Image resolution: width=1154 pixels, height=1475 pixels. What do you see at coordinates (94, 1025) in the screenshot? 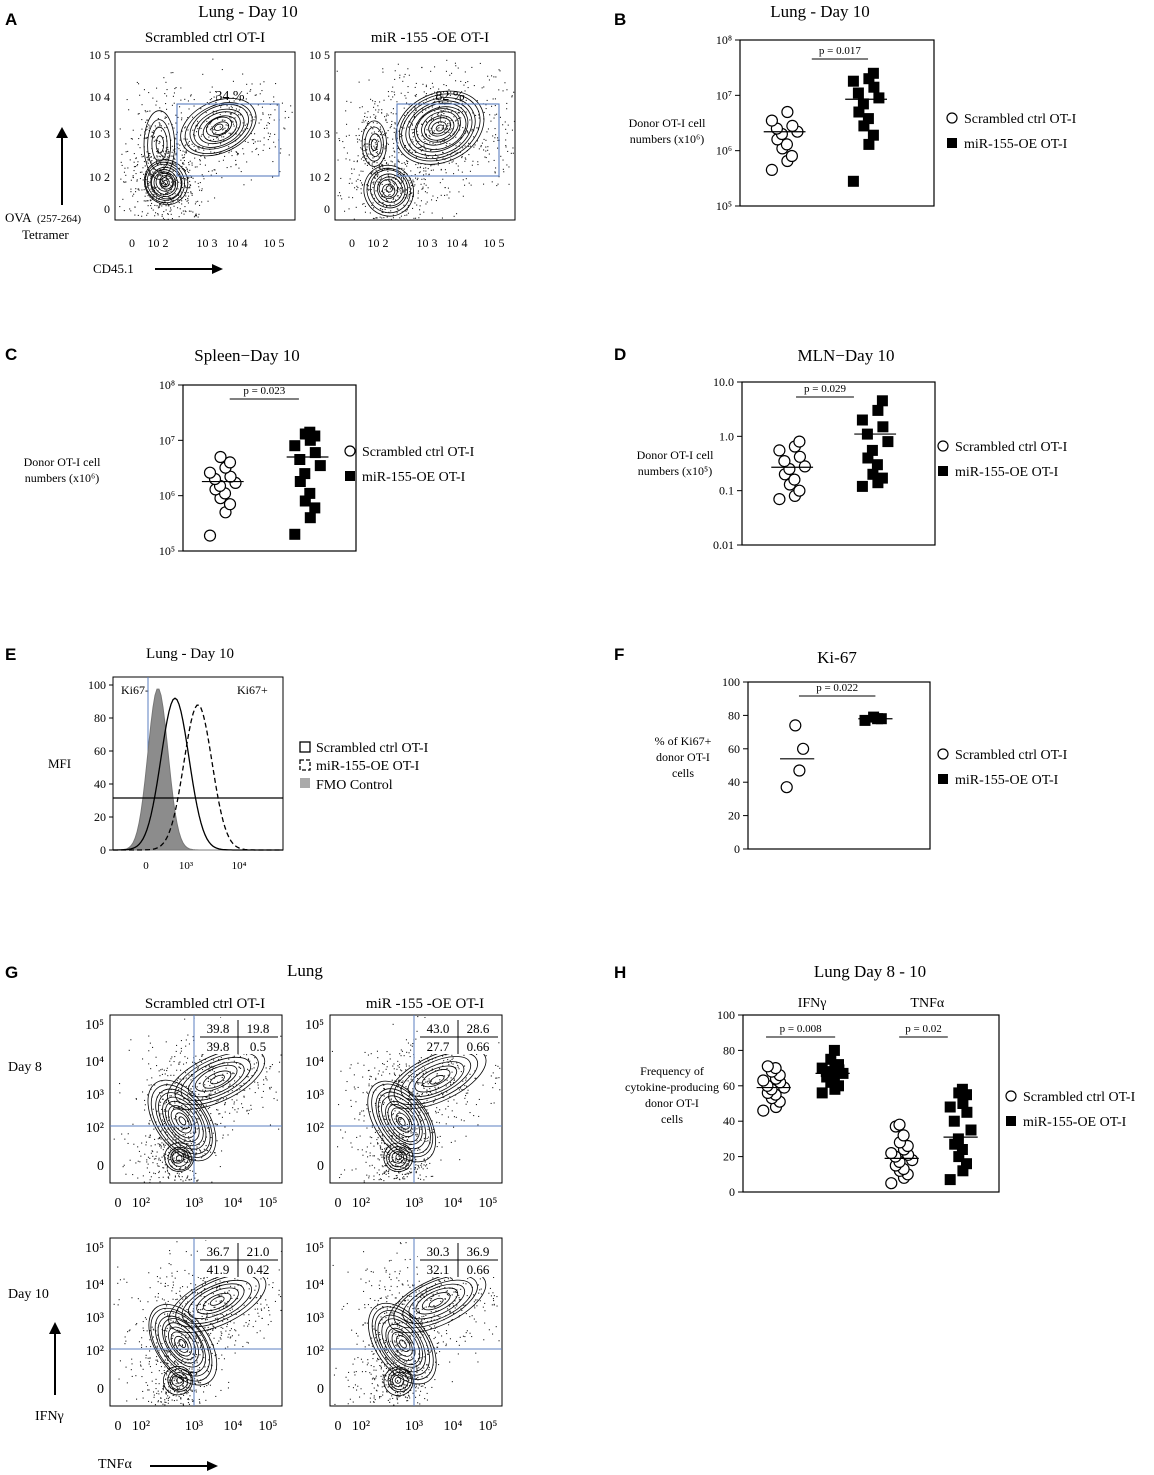
I see `panel-g-y-tick: 10⁵` at bounding box center [94, 1025].